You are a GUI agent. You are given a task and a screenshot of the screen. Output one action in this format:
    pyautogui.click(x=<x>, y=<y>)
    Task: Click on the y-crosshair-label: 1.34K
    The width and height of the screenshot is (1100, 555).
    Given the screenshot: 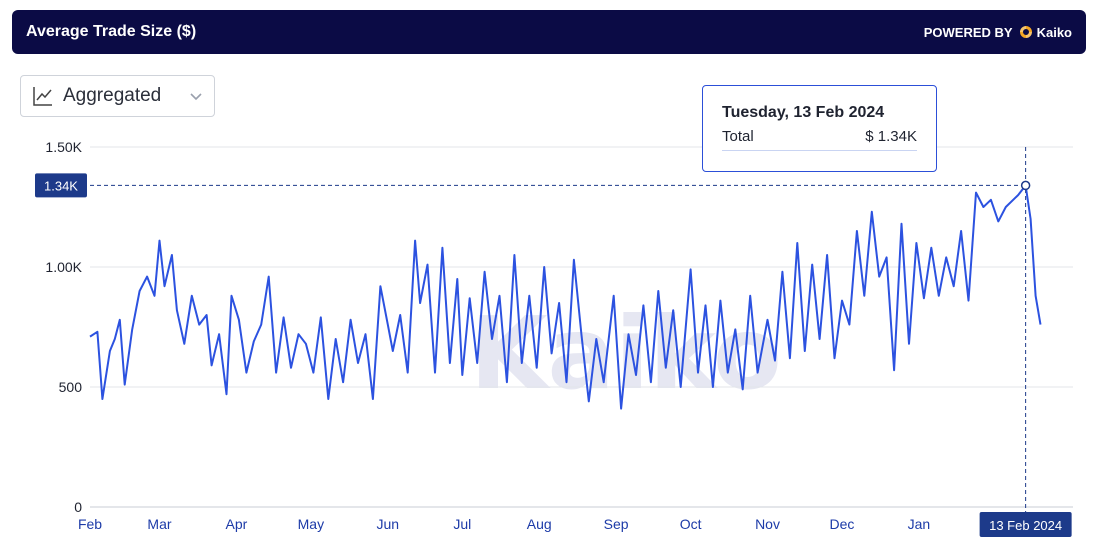 What is the action you would take?
    pyautogui.click(x=61, y=185)
    